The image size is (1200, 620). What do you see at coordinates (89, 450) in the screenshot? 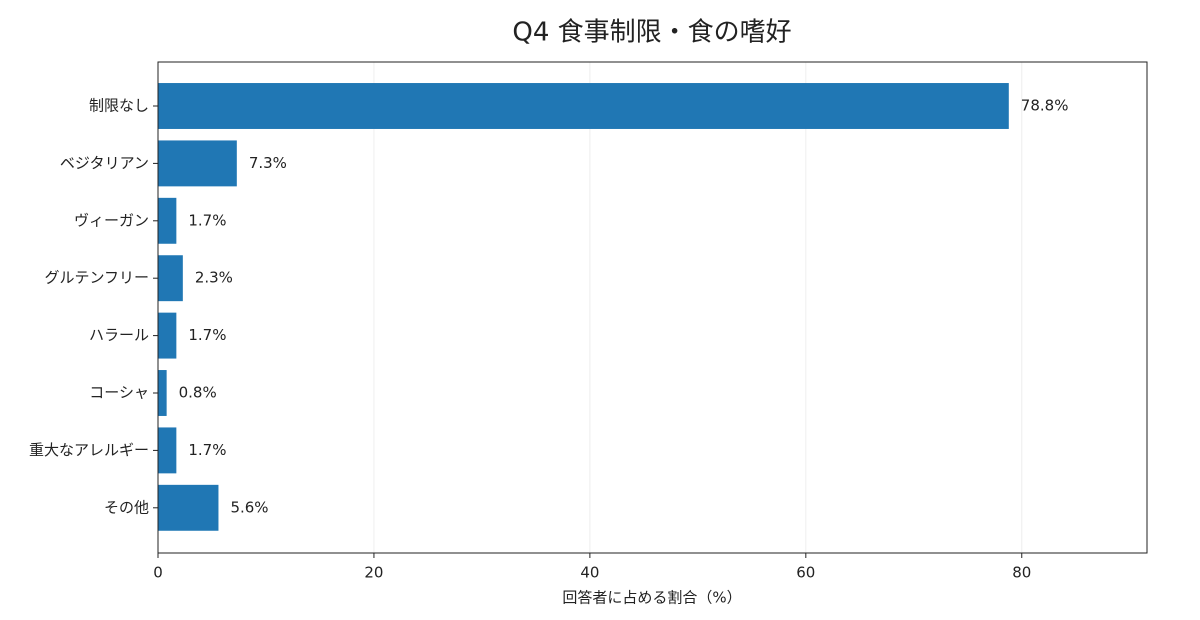
I see `y-tick-label: 重大なアレルギー` at bounding box center [89, 450].